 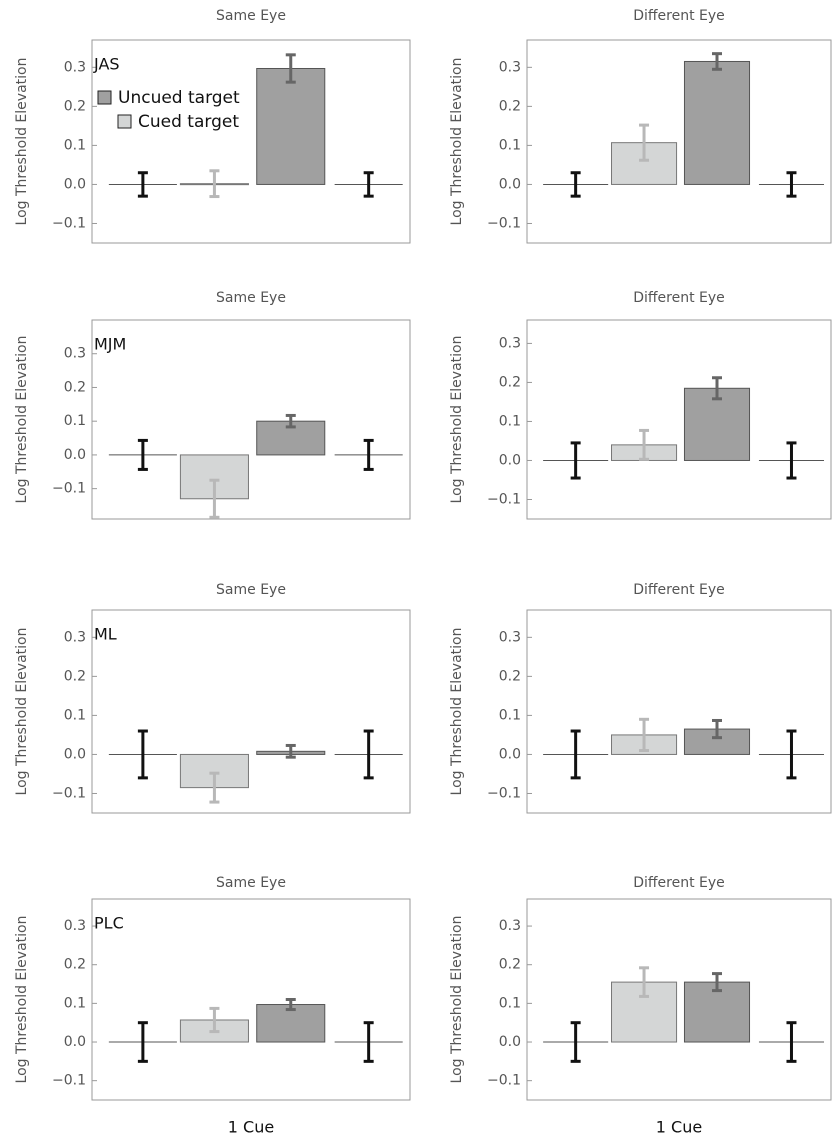 What do you see at coordinates (110, 344) in the screenshot?
I see `subject-label: MJM` at bounding box center [110, 344].